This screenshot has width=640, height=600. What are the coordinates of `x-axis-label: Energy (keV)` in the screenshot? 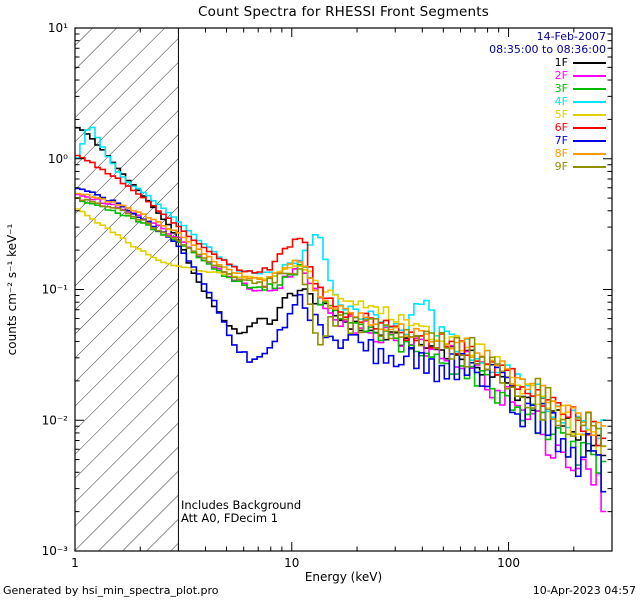 It's located at (343, 577).